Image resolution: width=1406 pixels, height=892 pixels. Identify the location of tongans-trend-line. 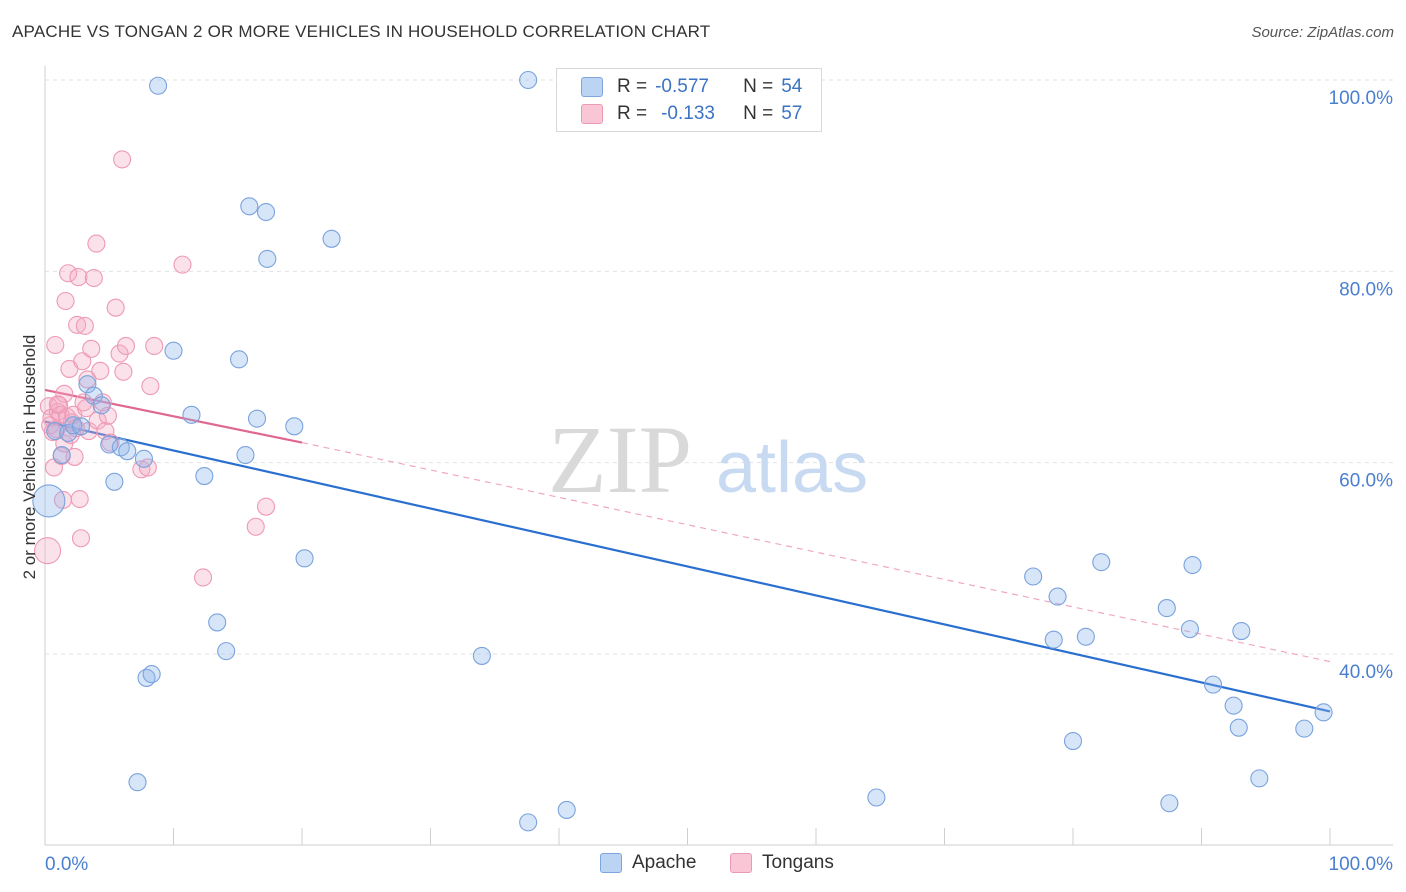
(173, 416).